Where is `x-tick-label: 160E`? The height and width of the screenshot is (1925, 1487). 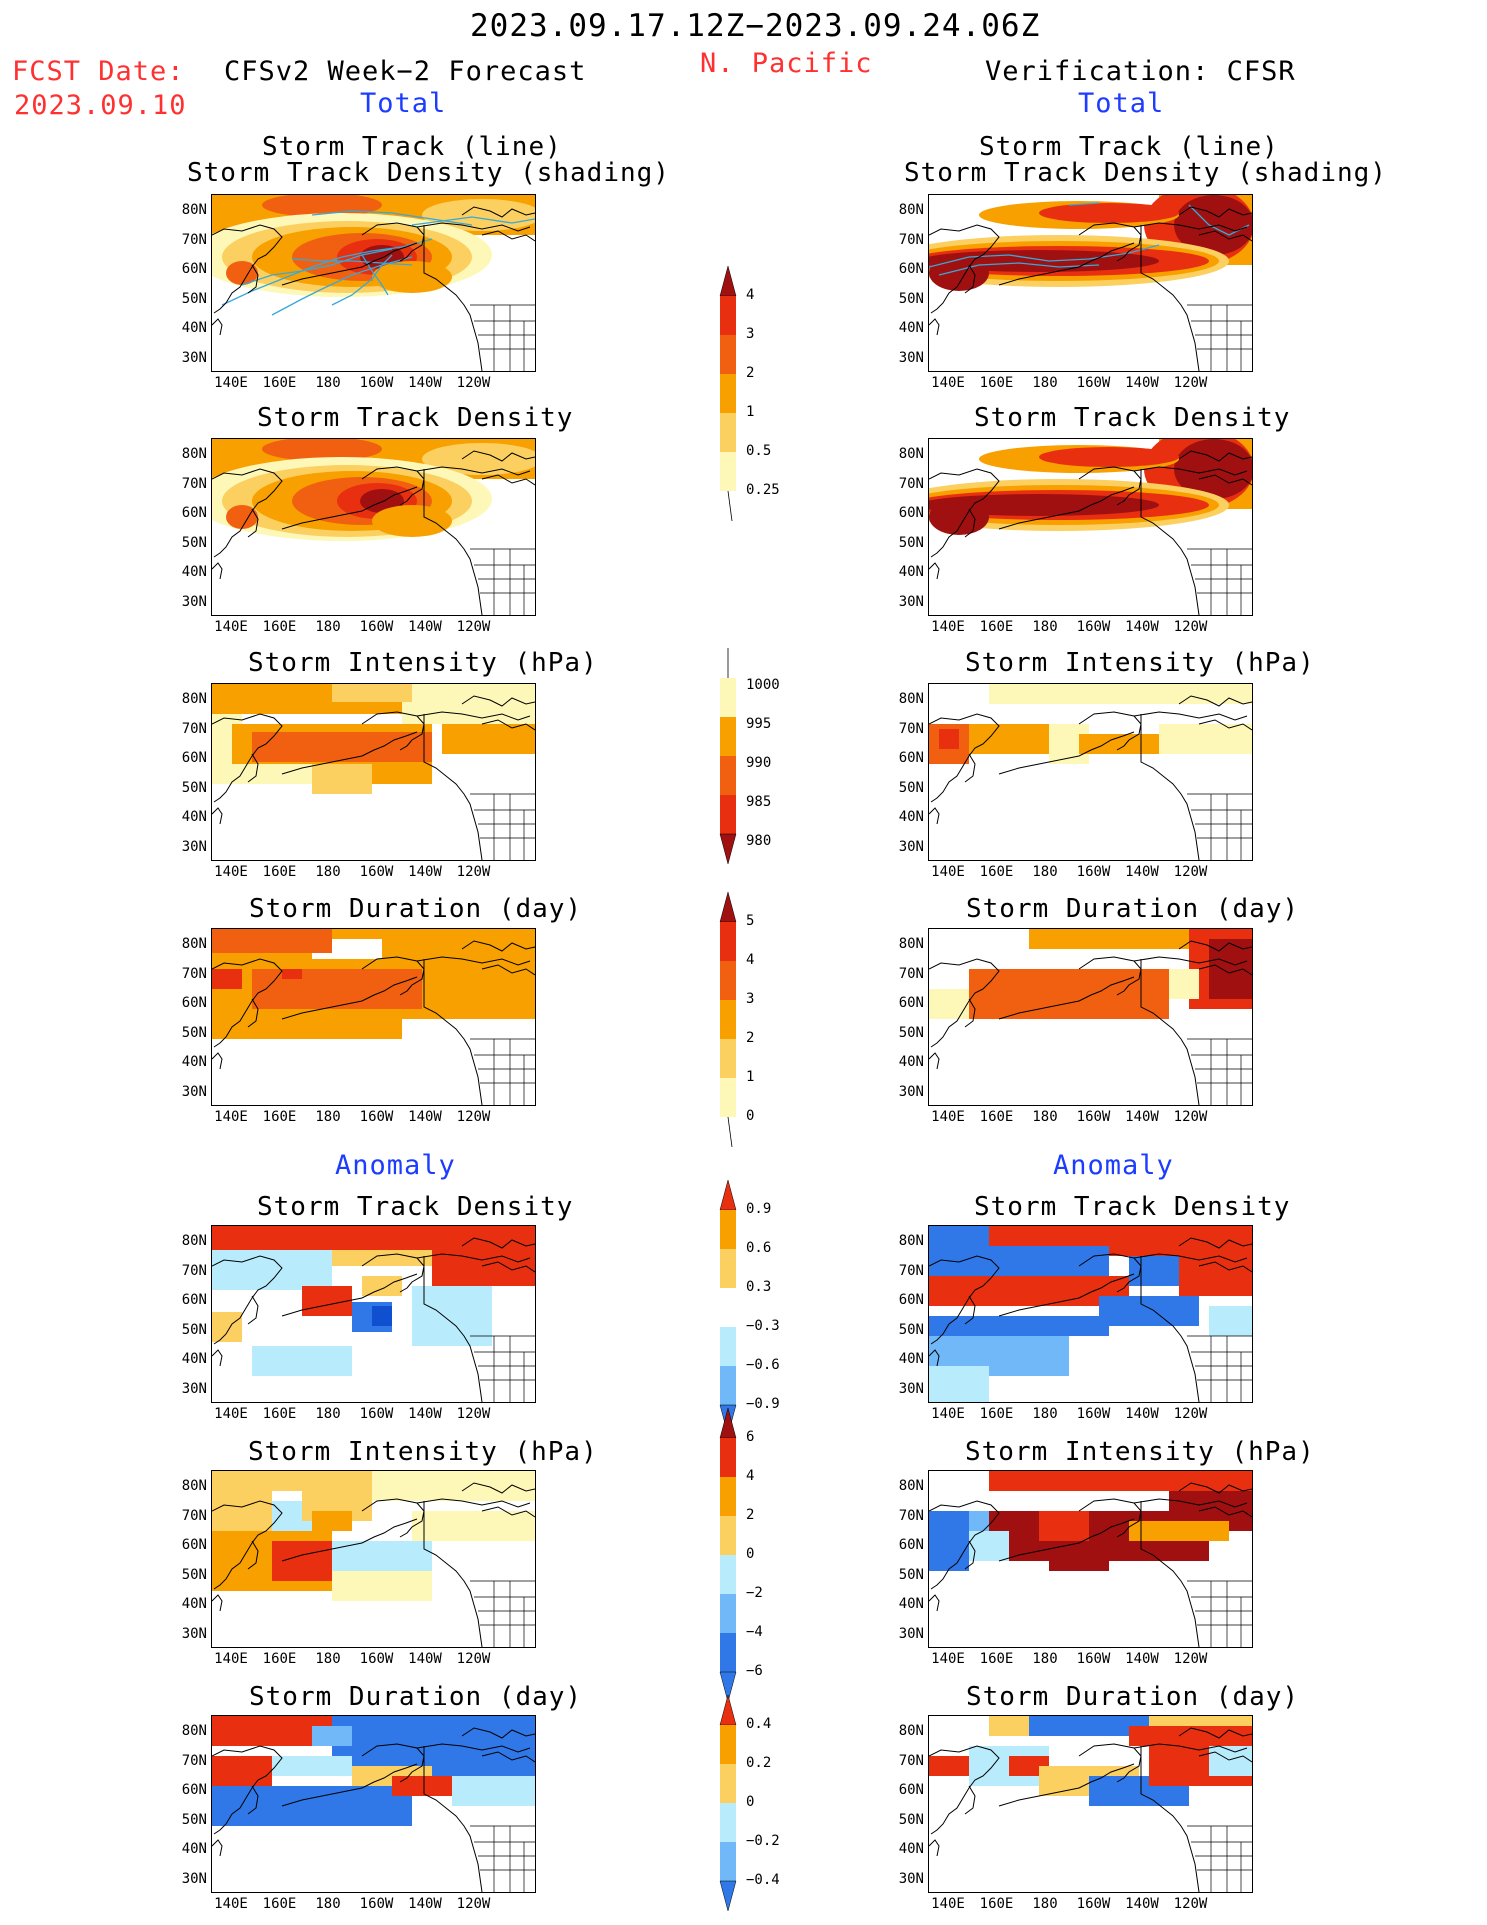
x-tick-label: 160E is located at coordinates (996, 1117).